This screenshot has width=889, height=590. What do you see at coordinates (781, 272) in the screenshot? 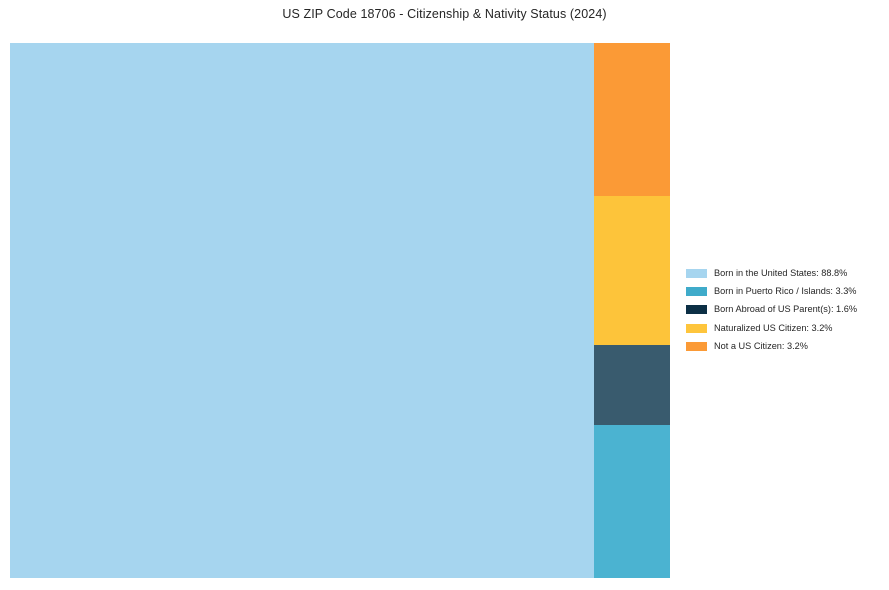
I see `legend-item-label: Born in the United States: 88.8%` at bounding box center [781, 272].